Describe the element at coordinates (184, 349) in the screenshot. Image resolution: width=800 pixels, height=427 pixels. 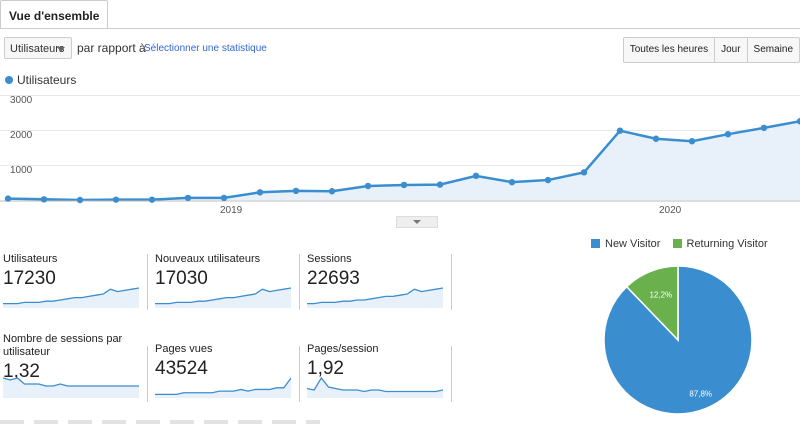
I see `metric-label: Pages vues` at that location.